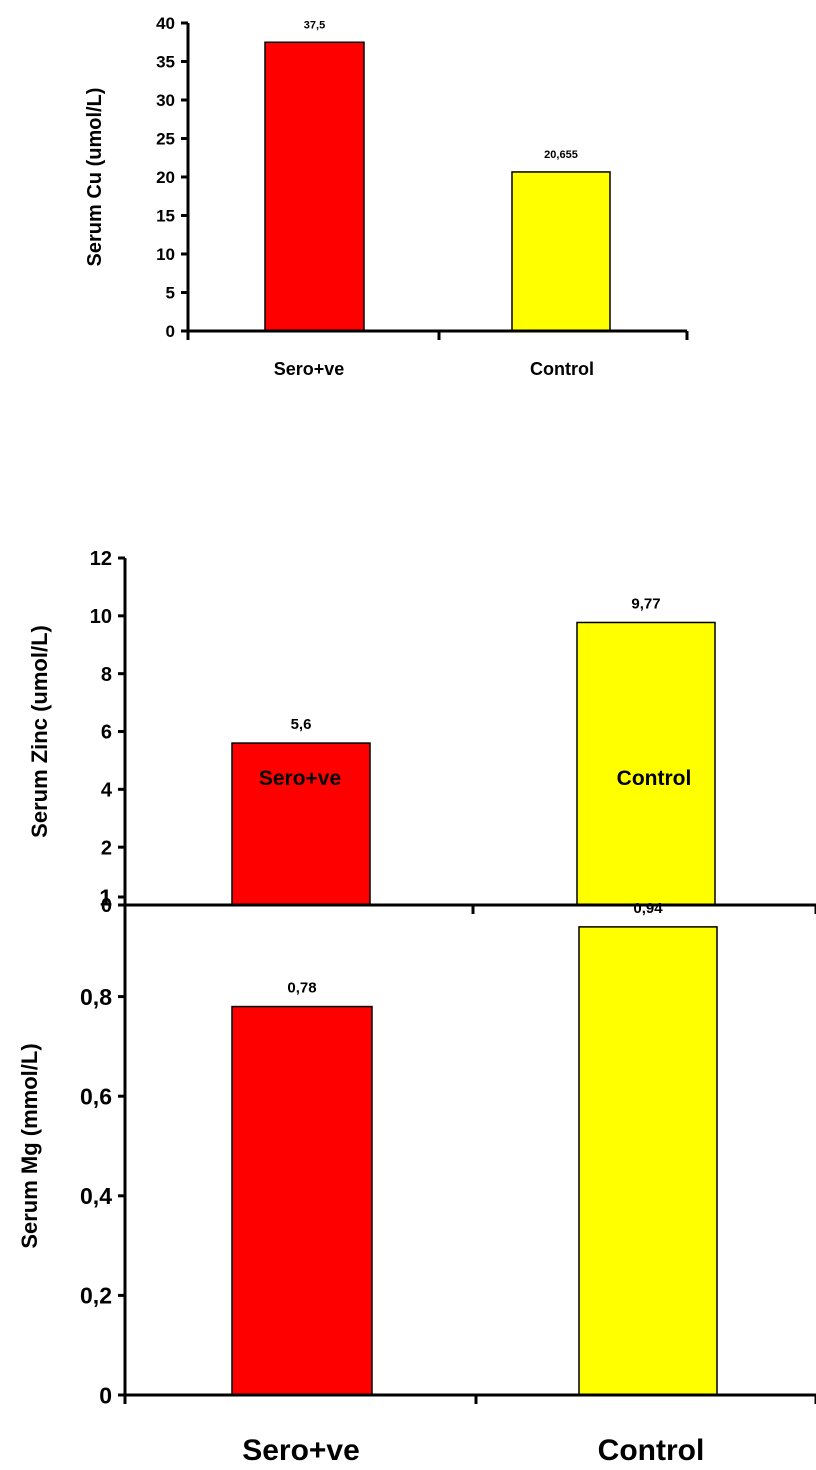  I want to click on y-tick-label: 40, so click(165, 23).